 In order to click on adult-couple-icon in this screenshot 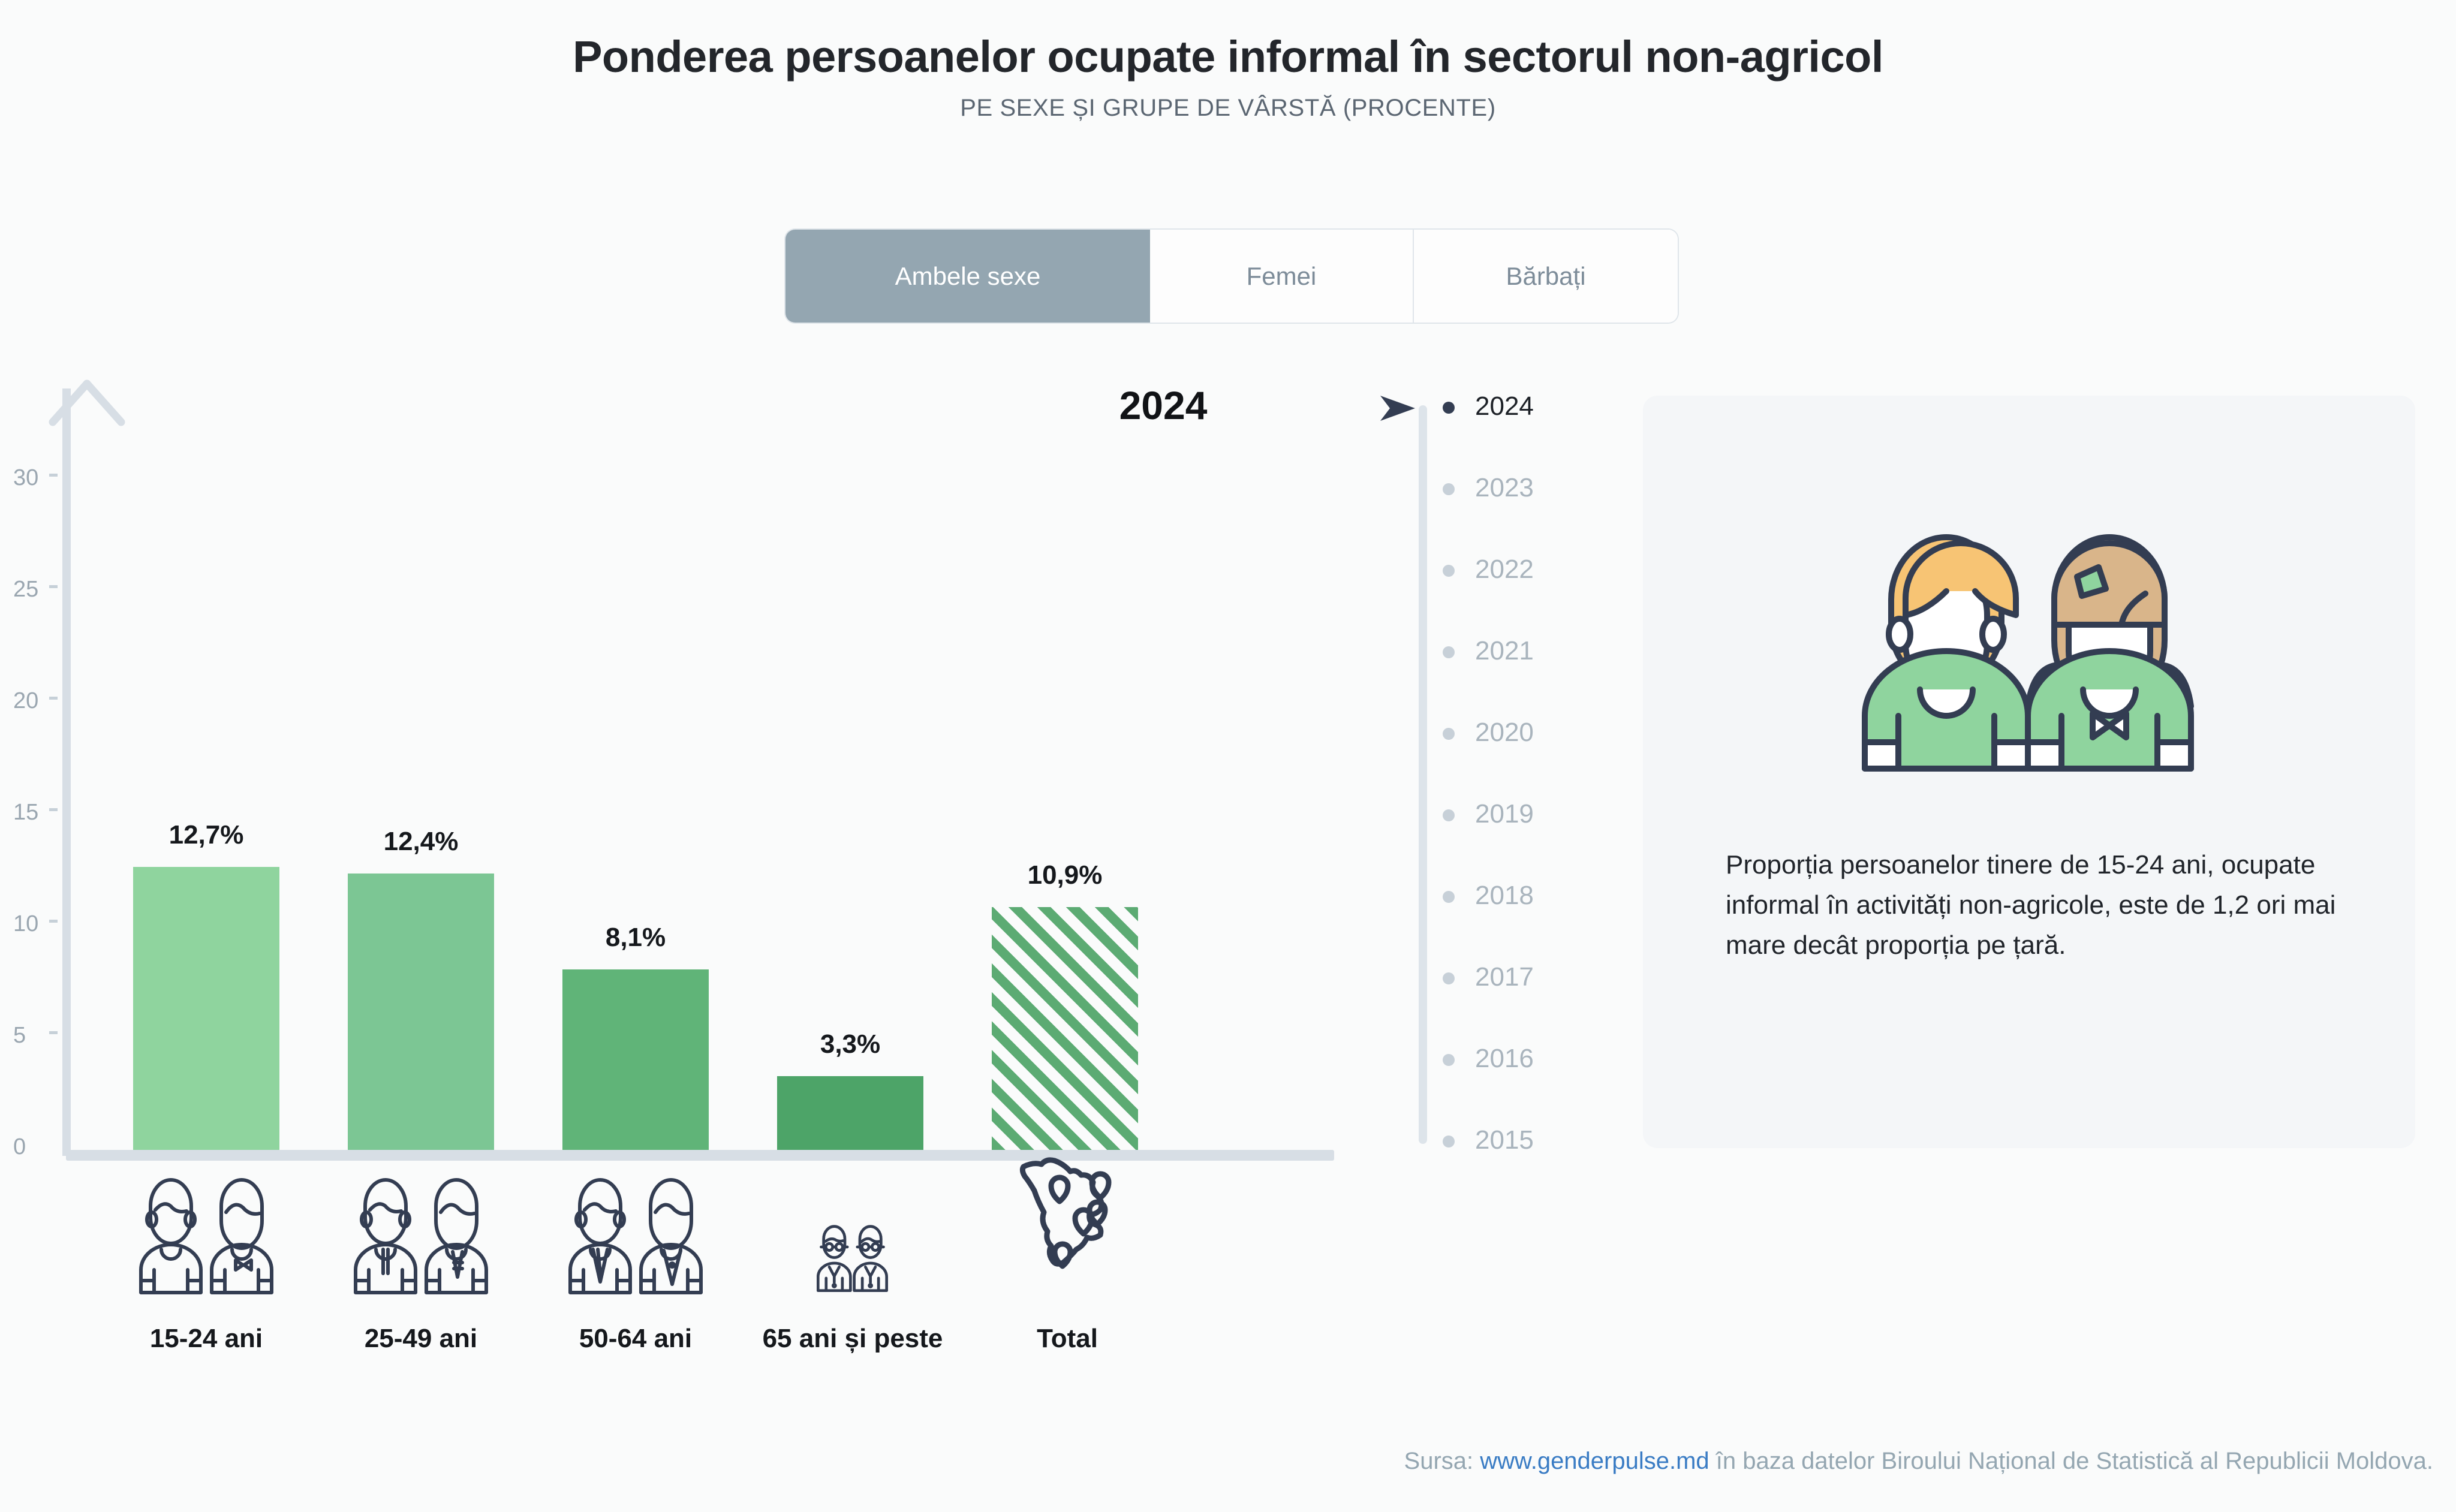, I will do `click(421, 1232)`.